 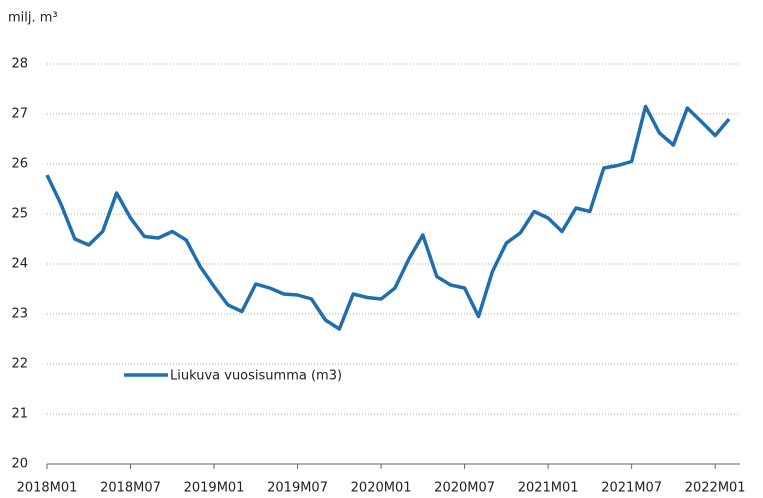 What do you see at coordinates (19, 214) in the screenshot?
I see `y-tick-label: 25` at bounding box center [19, 214].